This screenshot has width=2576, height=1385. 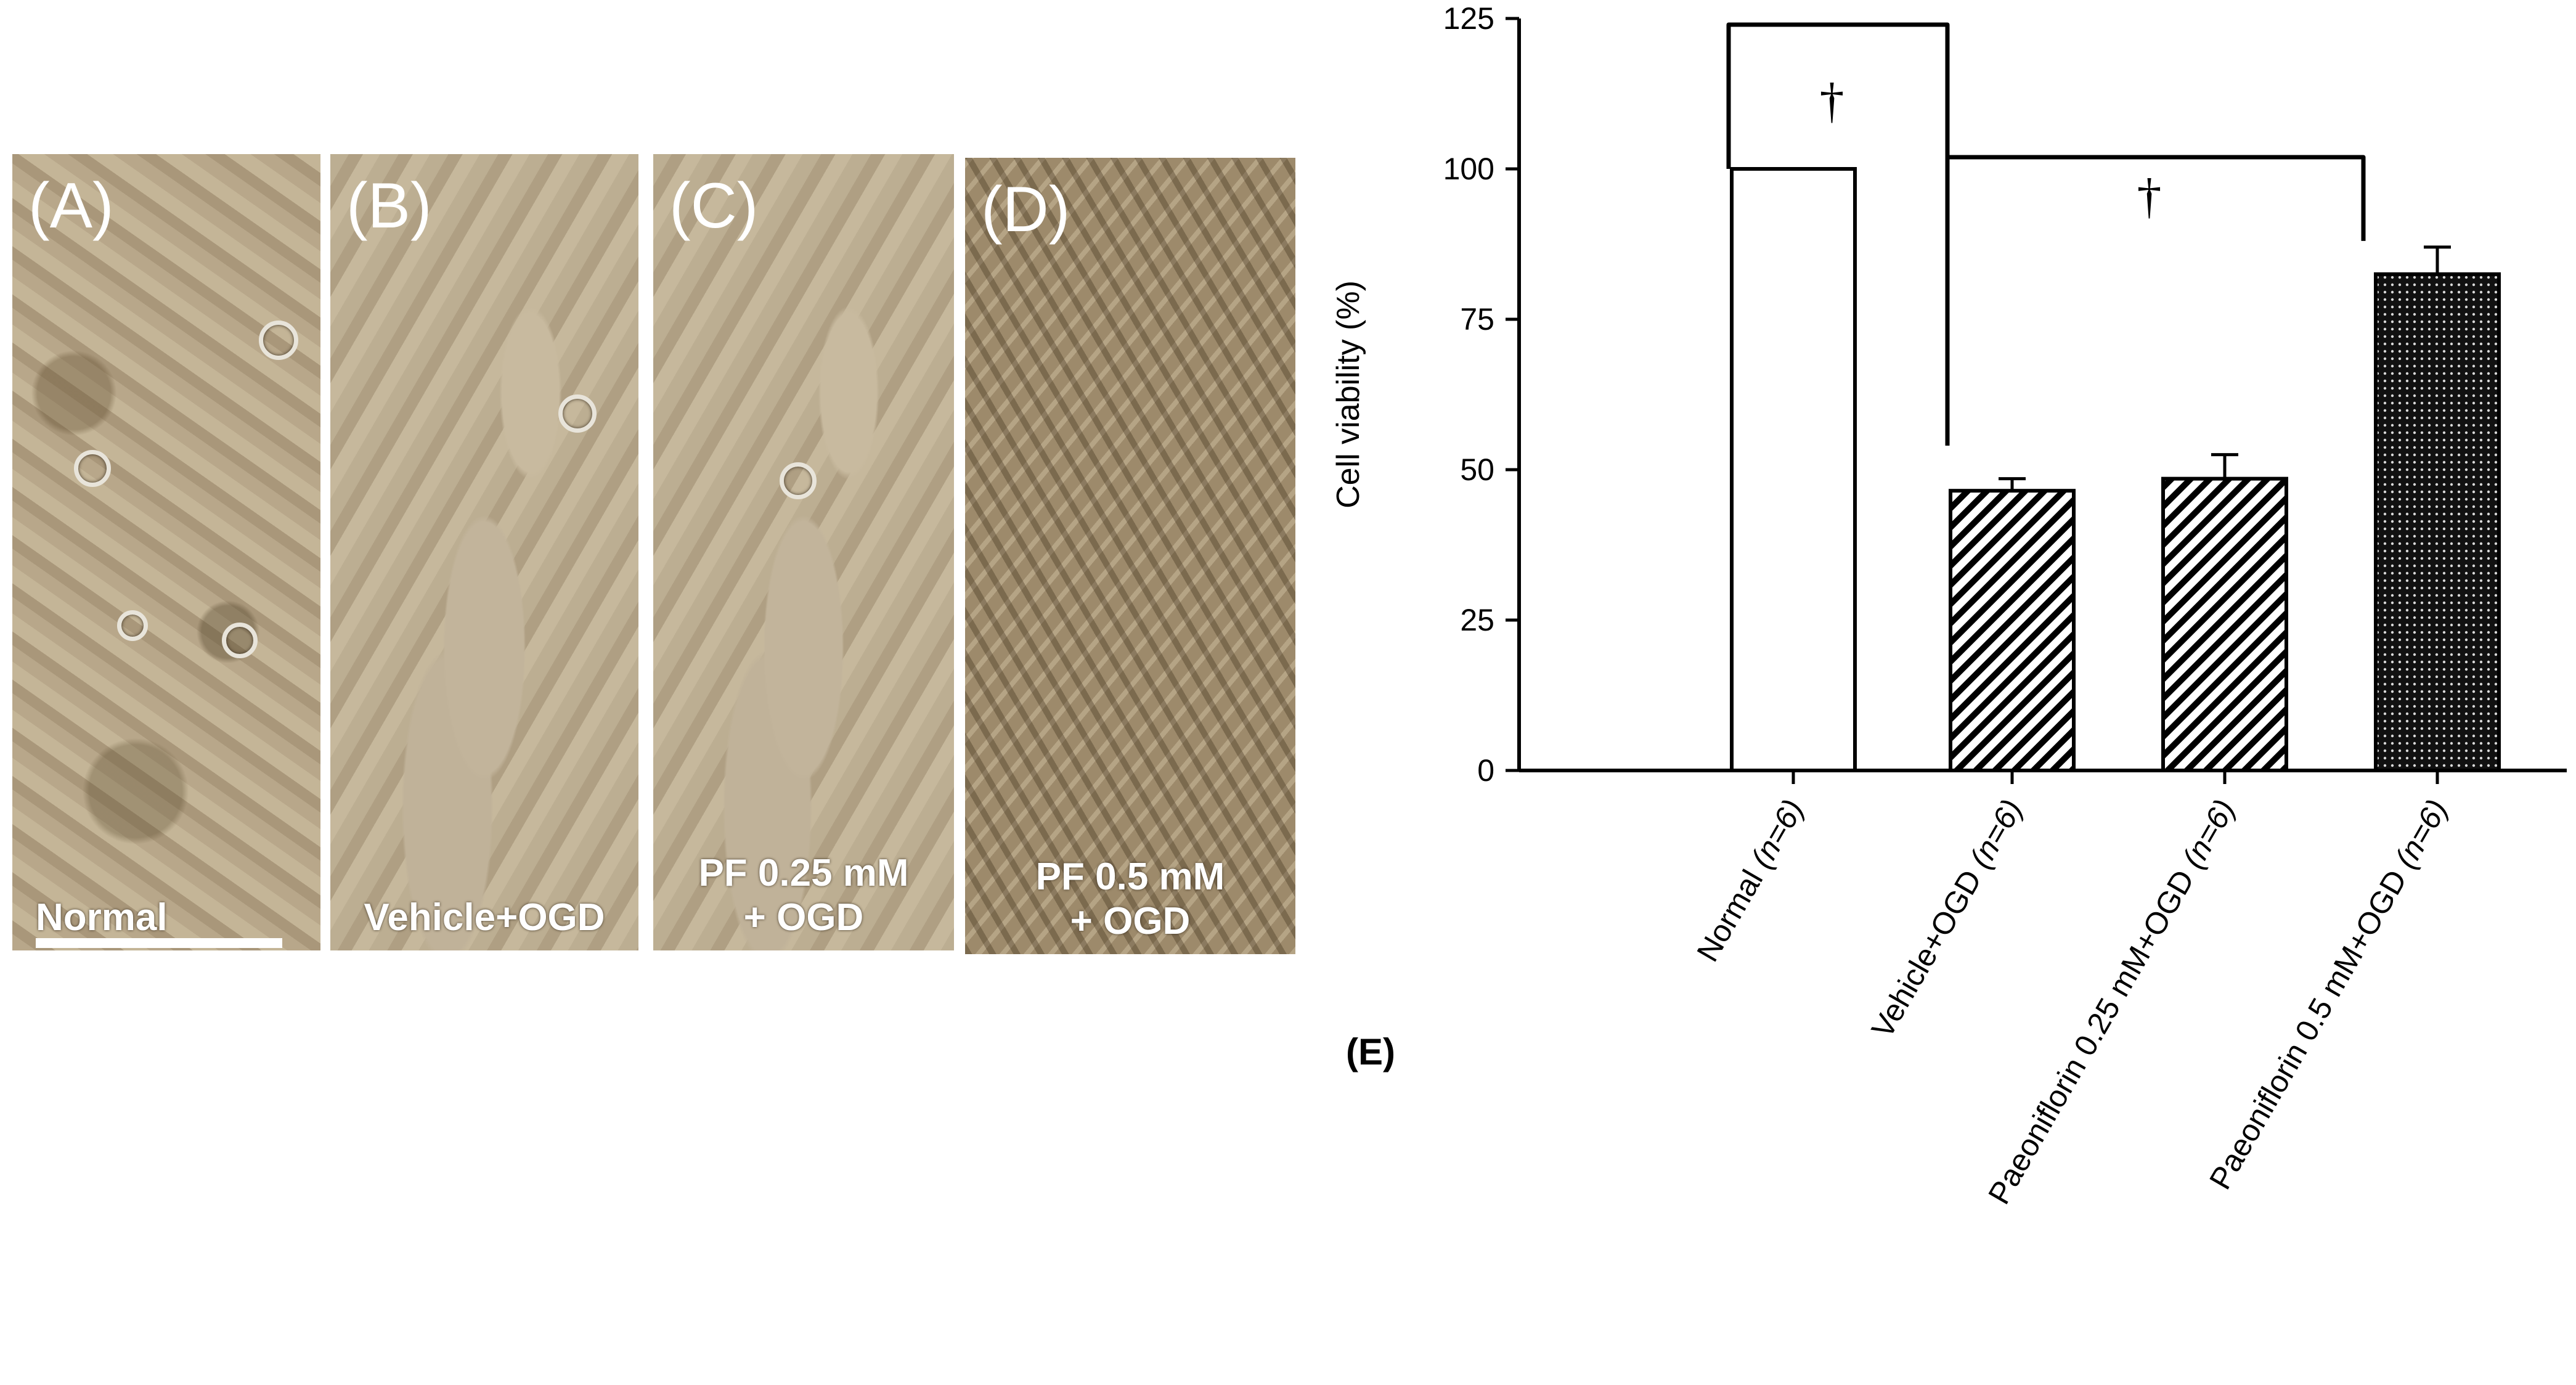 What do you see at coordinates (1130, 556) in the screenshot?
I see `micrograph-panel-d: (D) PF 0.5 mM + OGD` at bounding box center [1130, 556].